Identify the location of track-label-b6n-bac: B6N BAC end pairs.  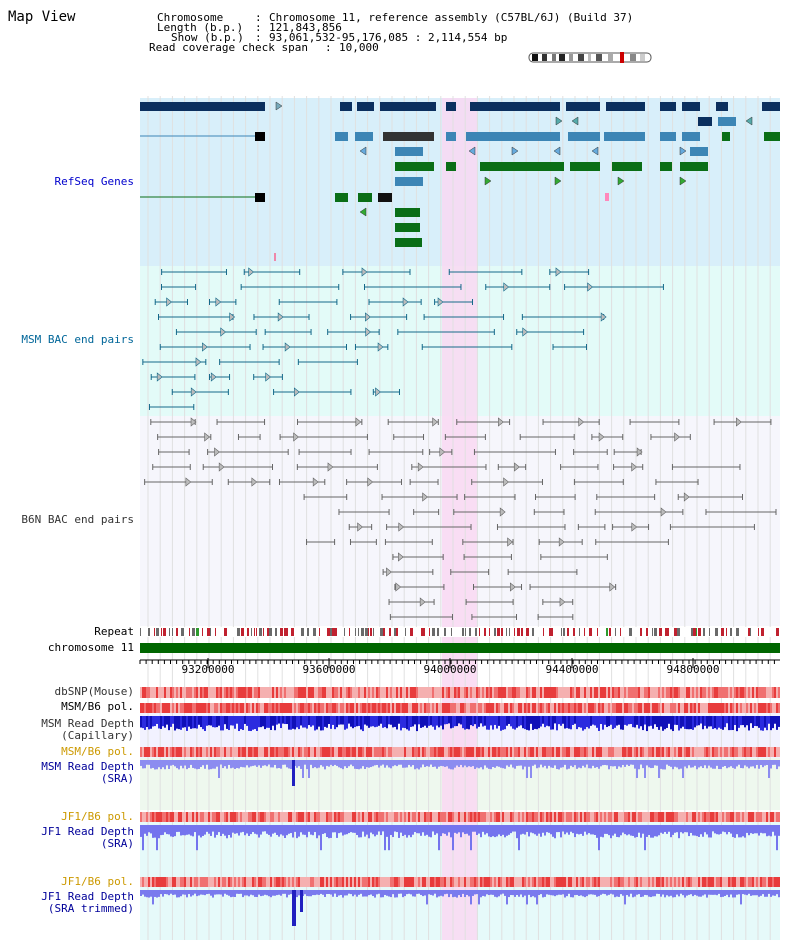
(77, 520).